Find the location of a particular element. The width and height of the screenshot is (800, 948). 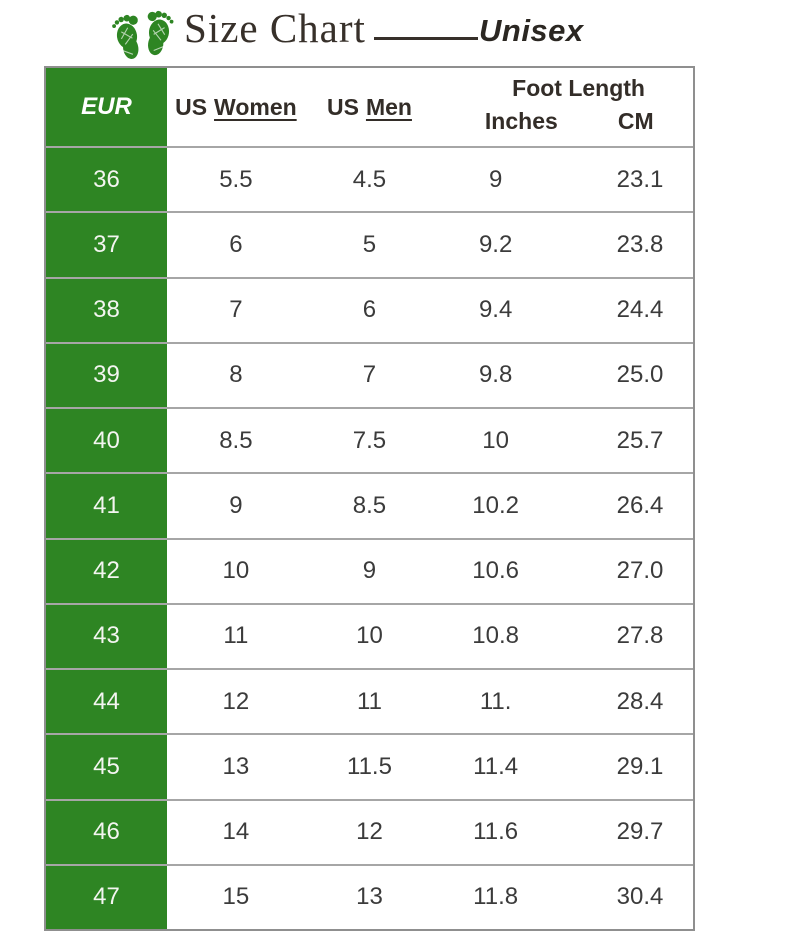

inches-value-cell: 11.8 is located at coordinates (496, 897).